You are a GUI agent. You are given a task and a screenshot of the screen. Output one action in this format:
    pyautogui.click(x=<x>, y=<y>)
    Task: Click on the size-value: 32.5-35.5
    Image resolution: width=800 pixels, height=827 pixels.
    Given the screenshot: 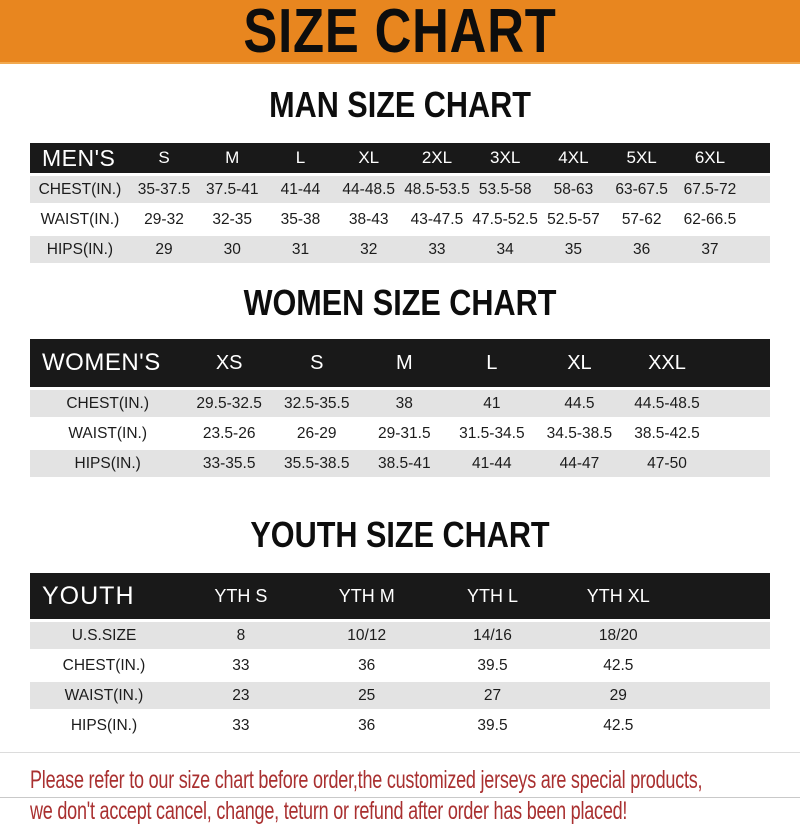 What is the action you would take?
    pyautogui.click(x=316, y=403)
    